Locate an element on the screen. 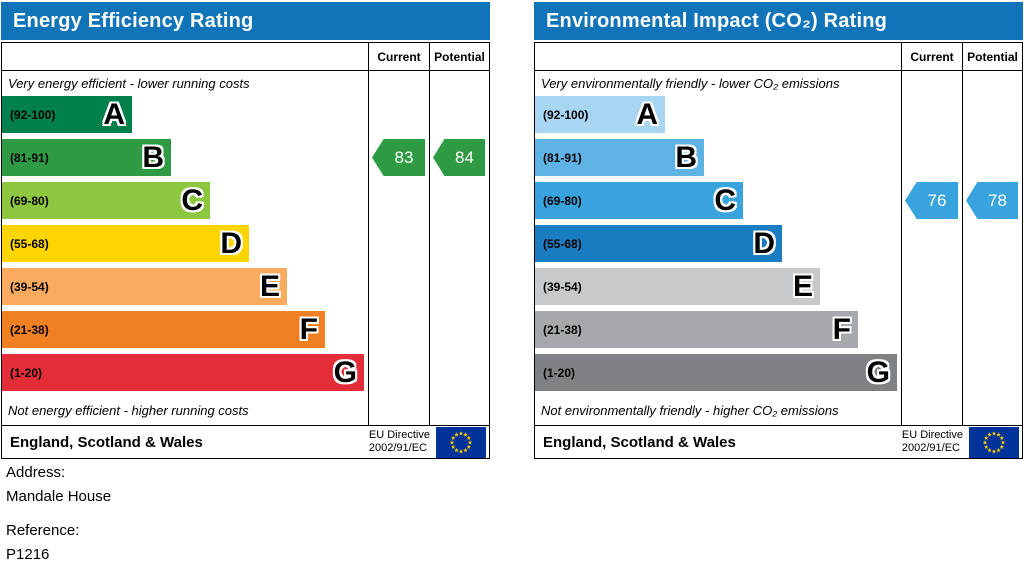 The image size is (1024, 577). address-value: Mandale House is located at coordinates (59, 496).